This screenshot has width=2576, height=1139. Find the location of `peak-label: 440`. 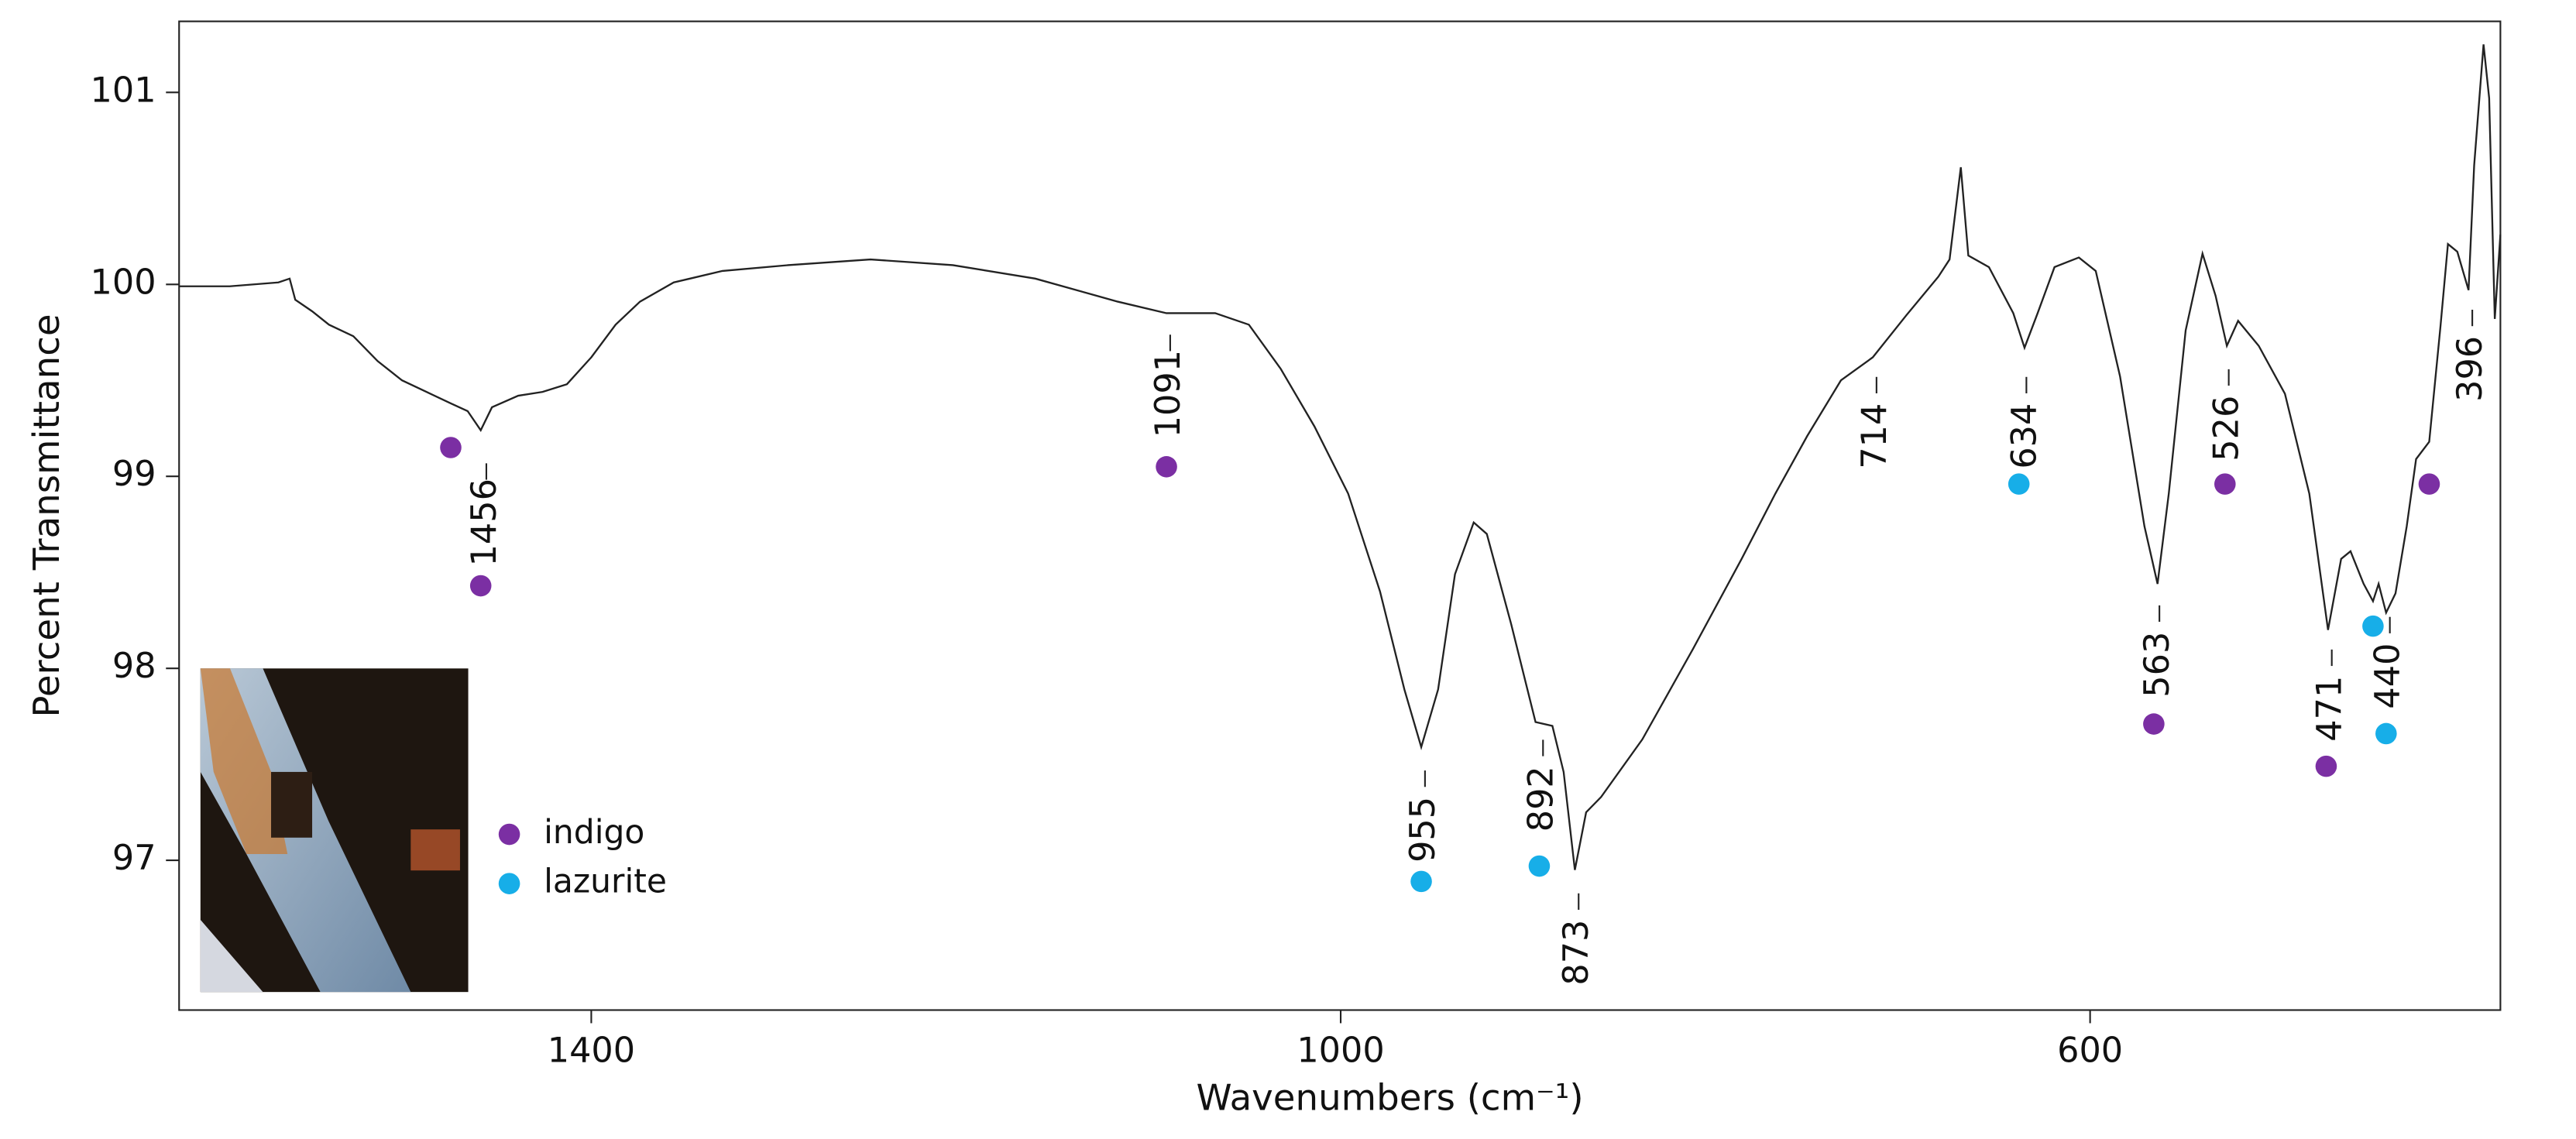

peak-label: 440 is located at coordinates (2388, 676).